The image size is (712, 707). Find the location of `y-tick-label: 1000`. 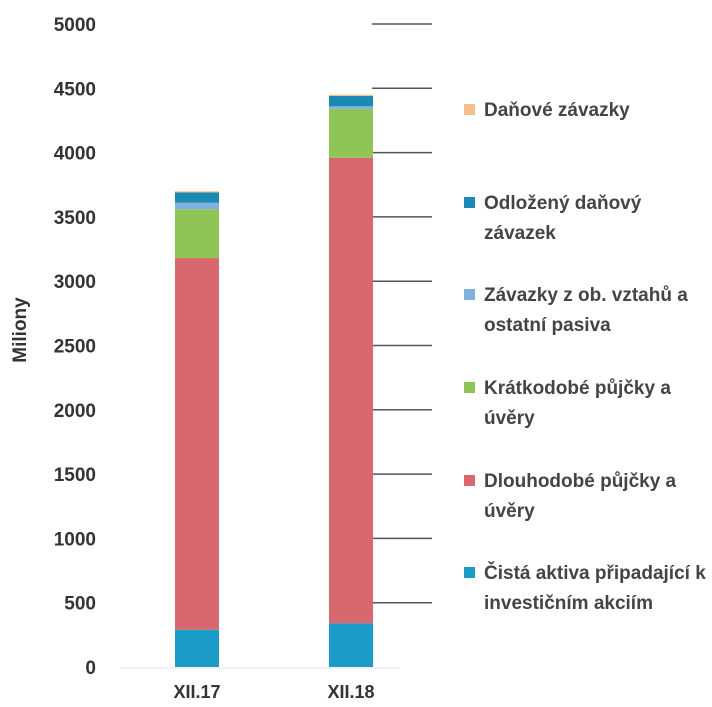

y-tick-label: 1000 is located at coordinates (75, 539).